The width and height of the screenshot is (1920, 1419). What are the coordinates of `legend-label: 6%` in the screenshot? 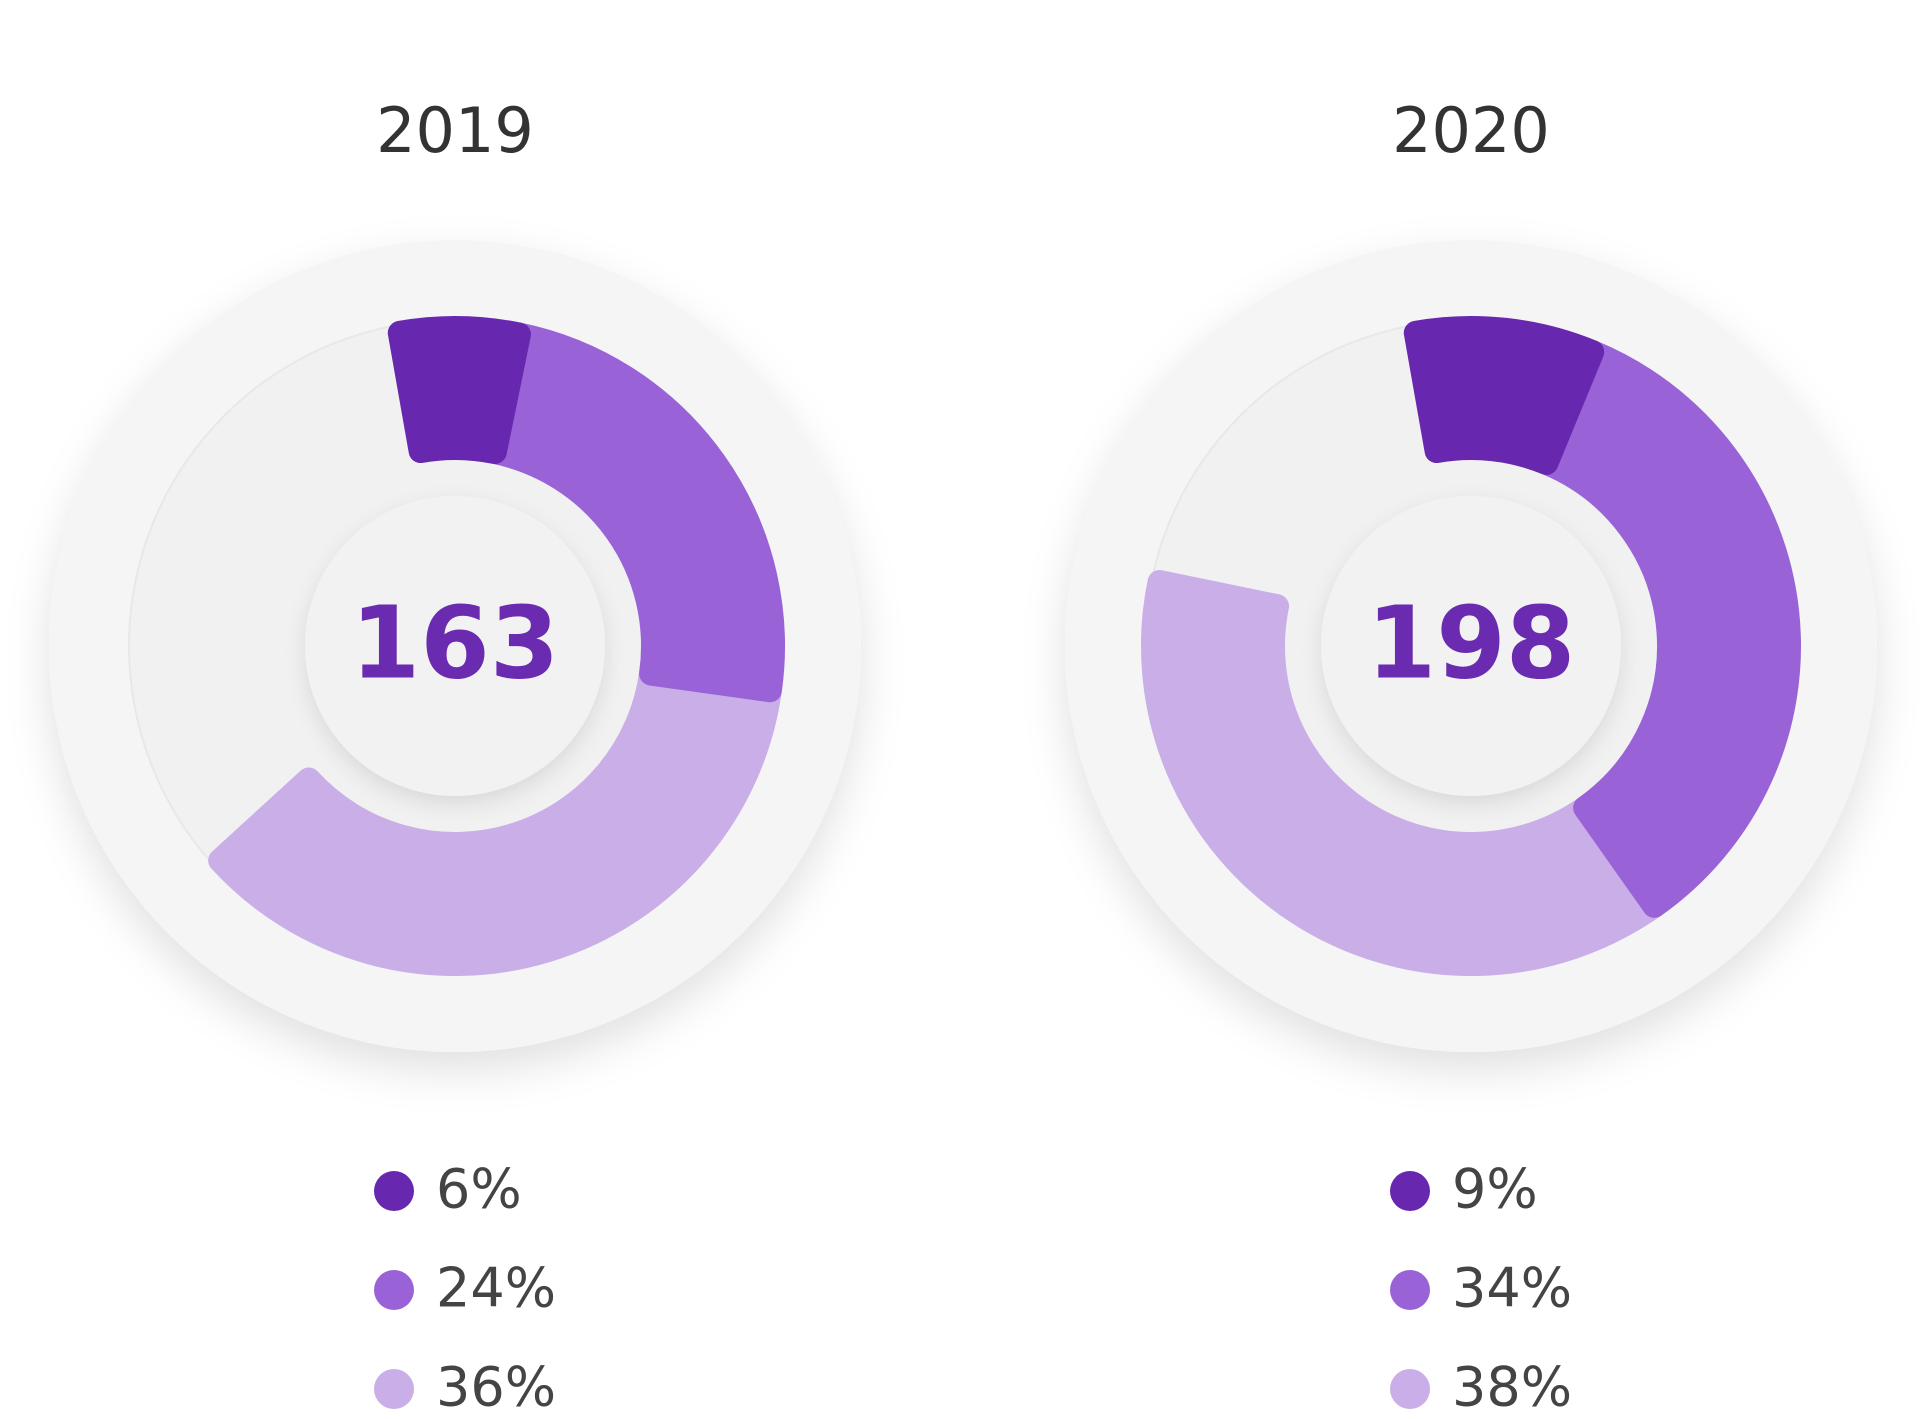 It's located at (479, 1189).